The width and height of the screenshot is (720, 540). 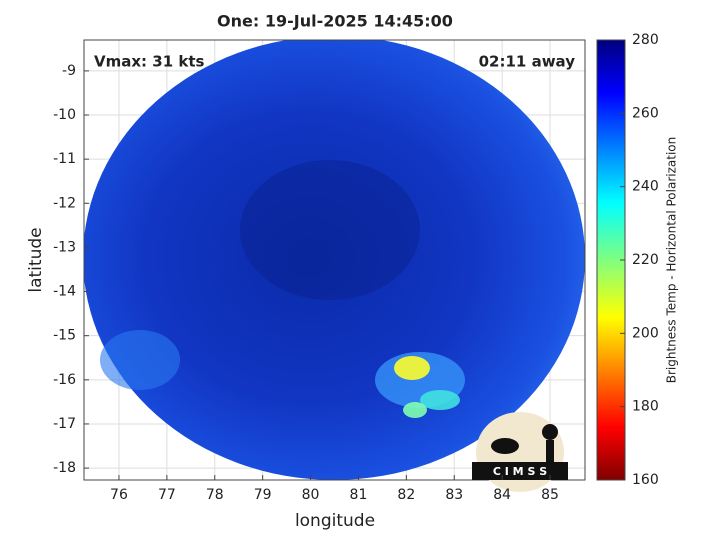 I want to click on logo-band, so click(x=520, y=471).